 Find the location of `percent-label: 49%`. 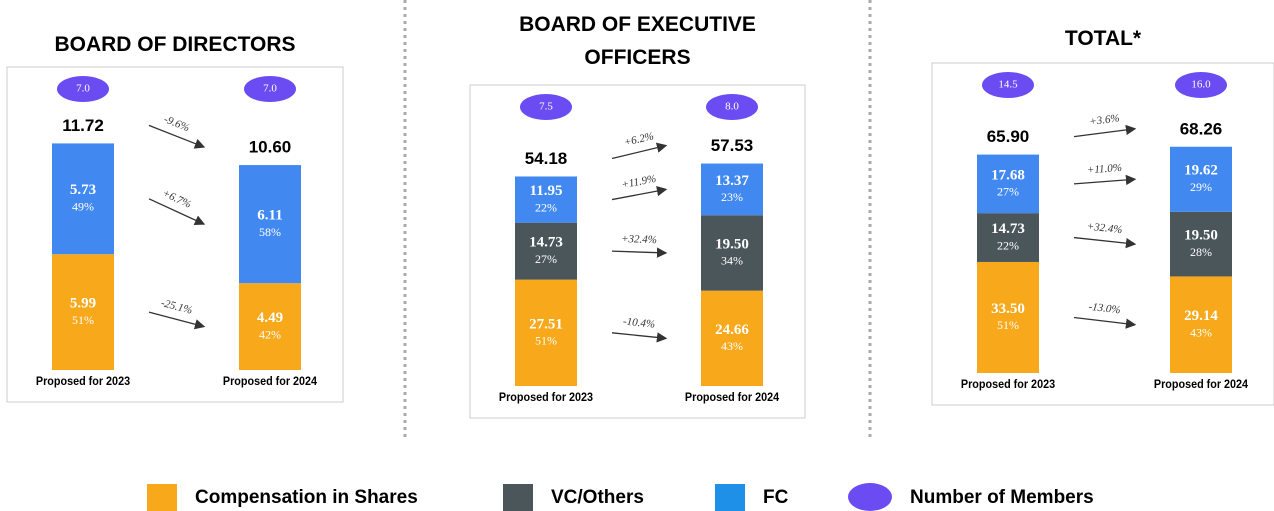

percent-label: 49% is located at coordinates (83, 207).